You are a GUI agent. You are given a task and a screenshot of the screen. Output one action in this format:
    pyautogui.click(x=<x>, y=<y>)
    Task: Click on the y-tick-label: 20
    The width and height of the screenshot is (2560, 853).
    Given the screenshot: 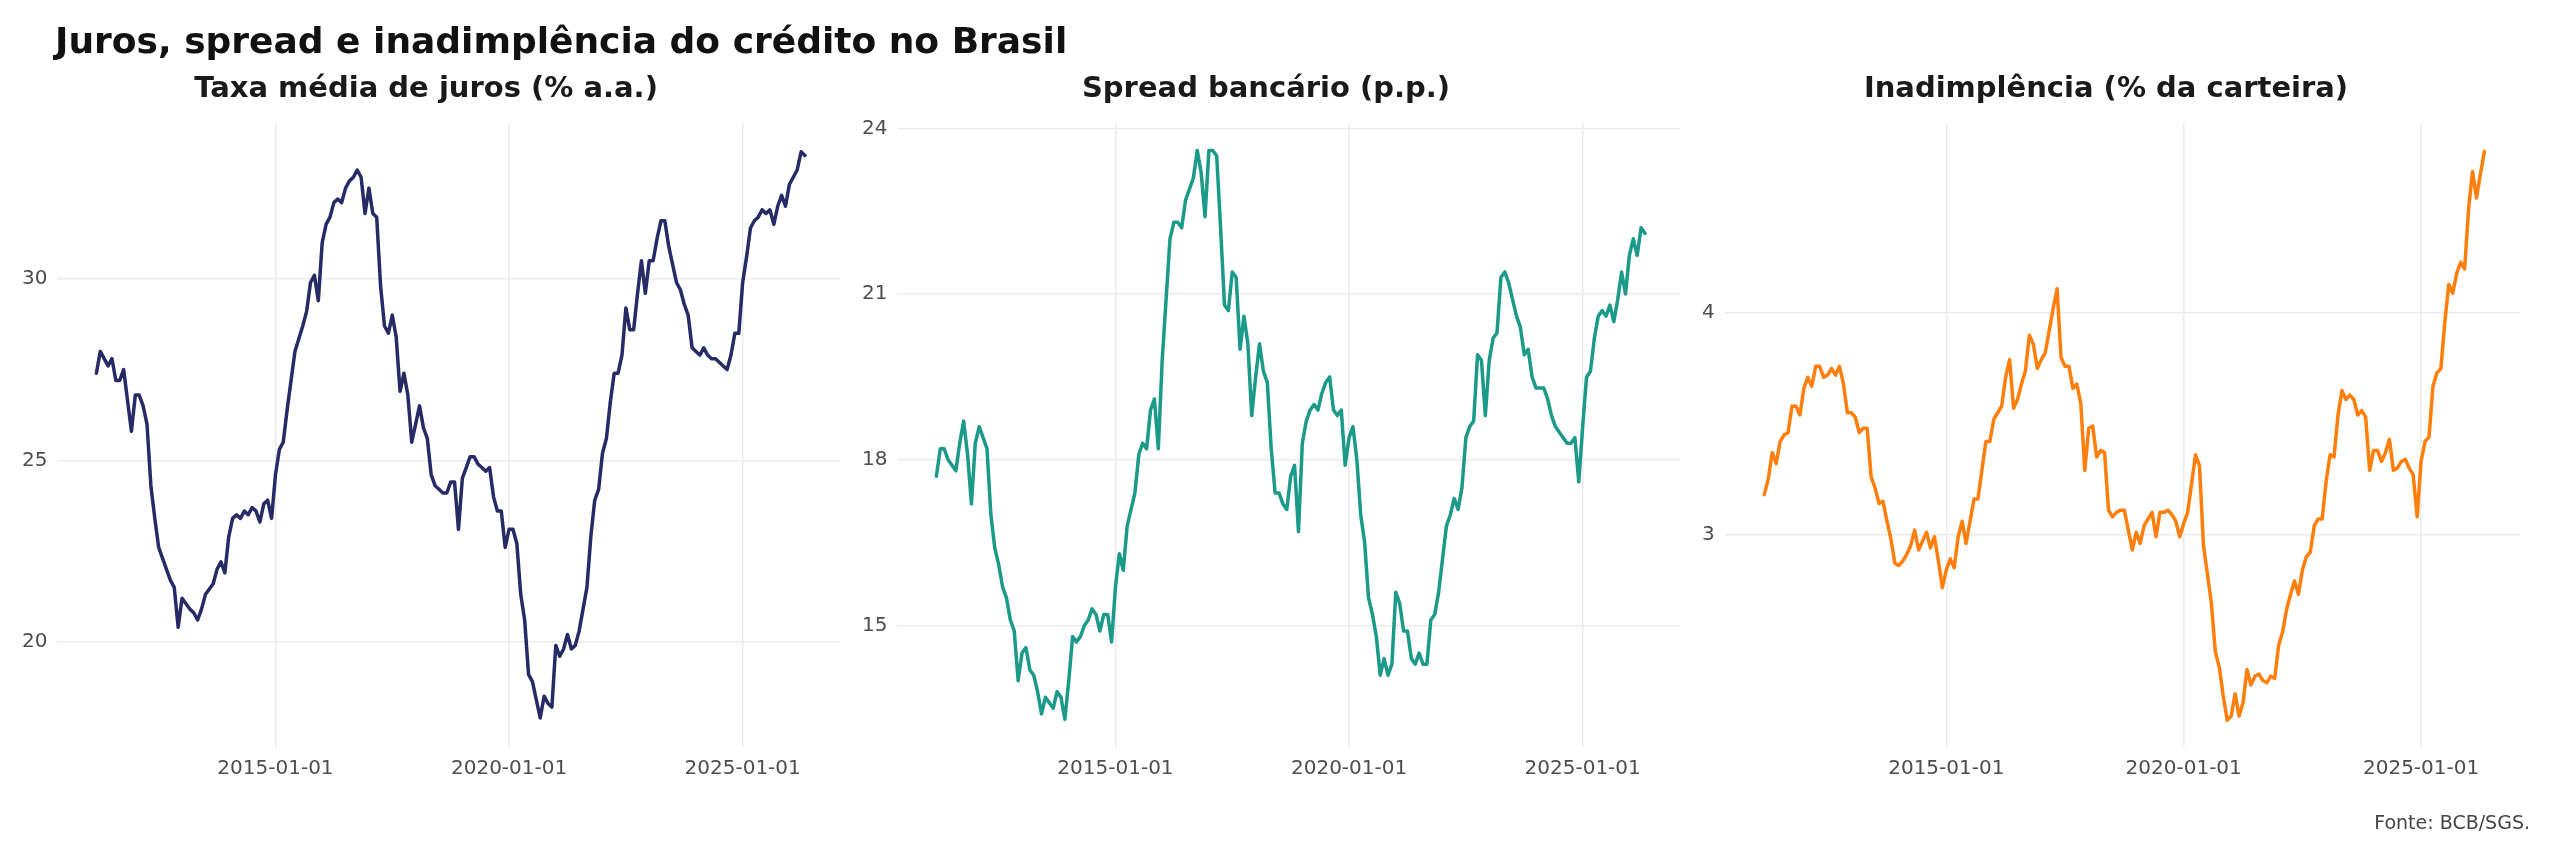 What is the action you would take?
    pyautogui.click(x=35, y=639)
    